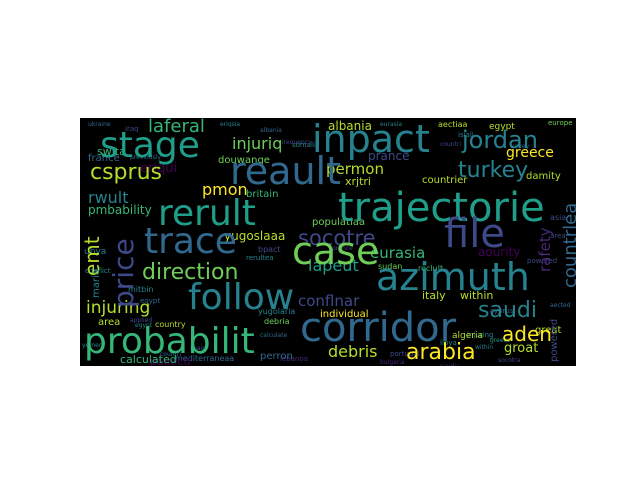 This screenshot has height=480, width=640. Describe the element at coordinates (260, 258) in the screenshot. I see `cloud-word: rerultea` at that location.